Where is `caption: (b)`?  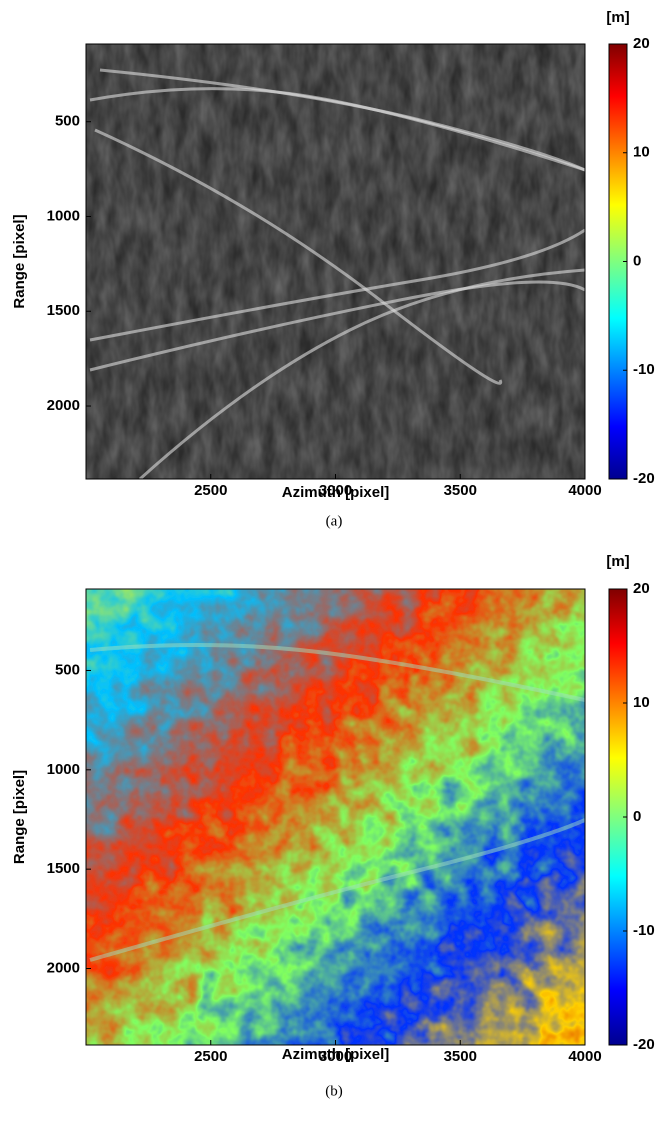
caption: (b) is located at coordinates (334, 1091).